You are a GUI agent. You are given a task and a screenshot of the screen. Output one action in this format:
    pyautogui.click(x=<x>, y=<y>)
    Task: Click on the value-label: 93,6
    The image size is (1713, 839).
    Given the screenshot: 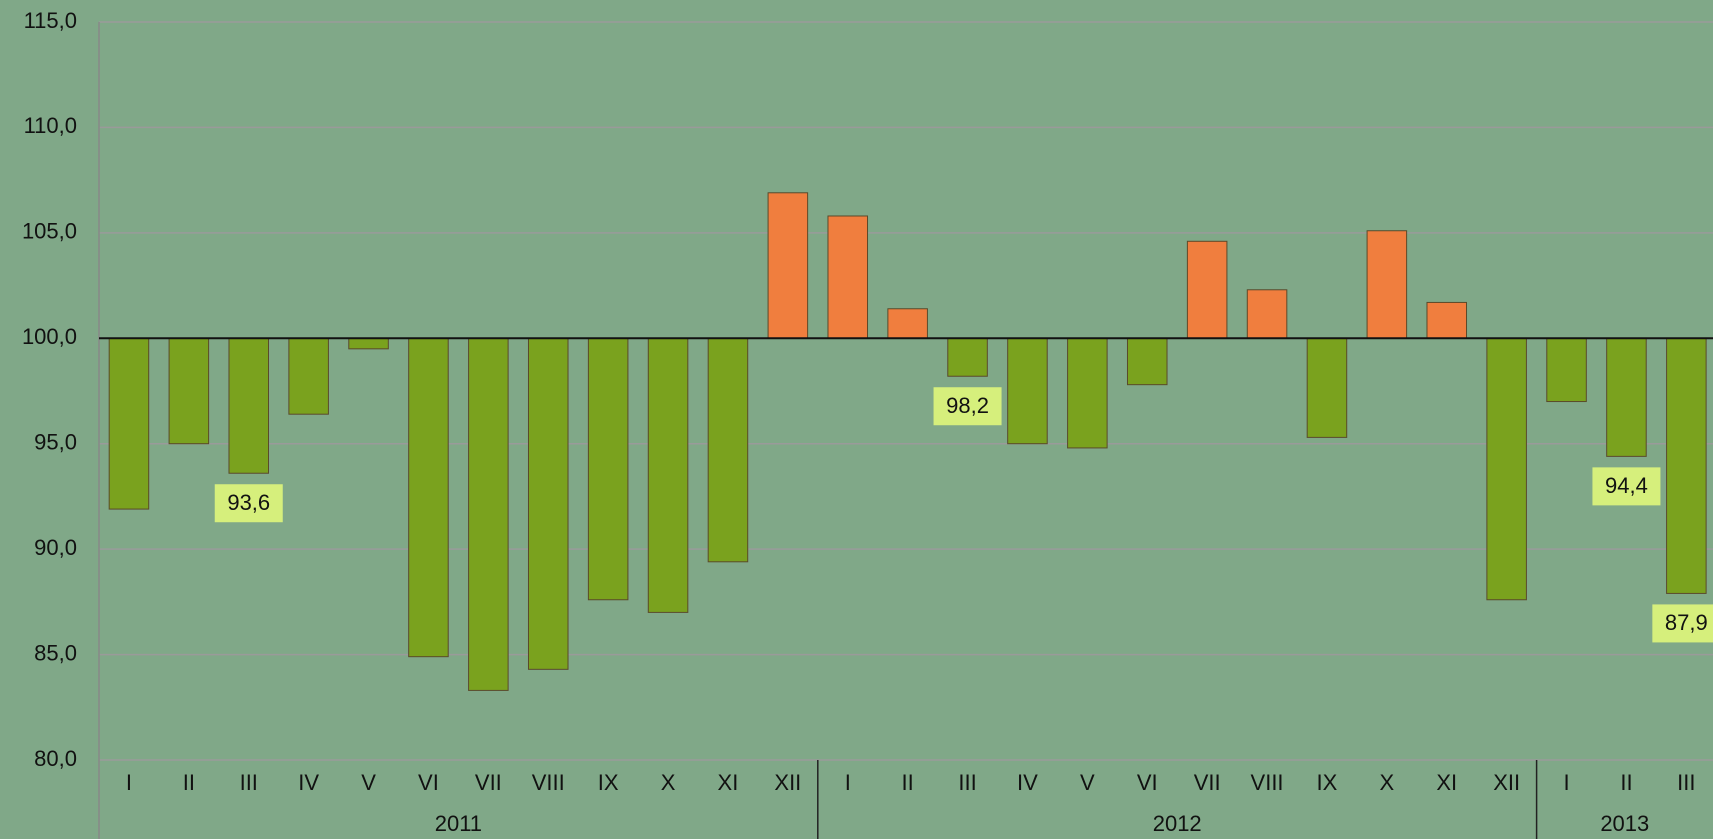 What is the action you would take?
    pyautogui.click(x=248, y=502)
    